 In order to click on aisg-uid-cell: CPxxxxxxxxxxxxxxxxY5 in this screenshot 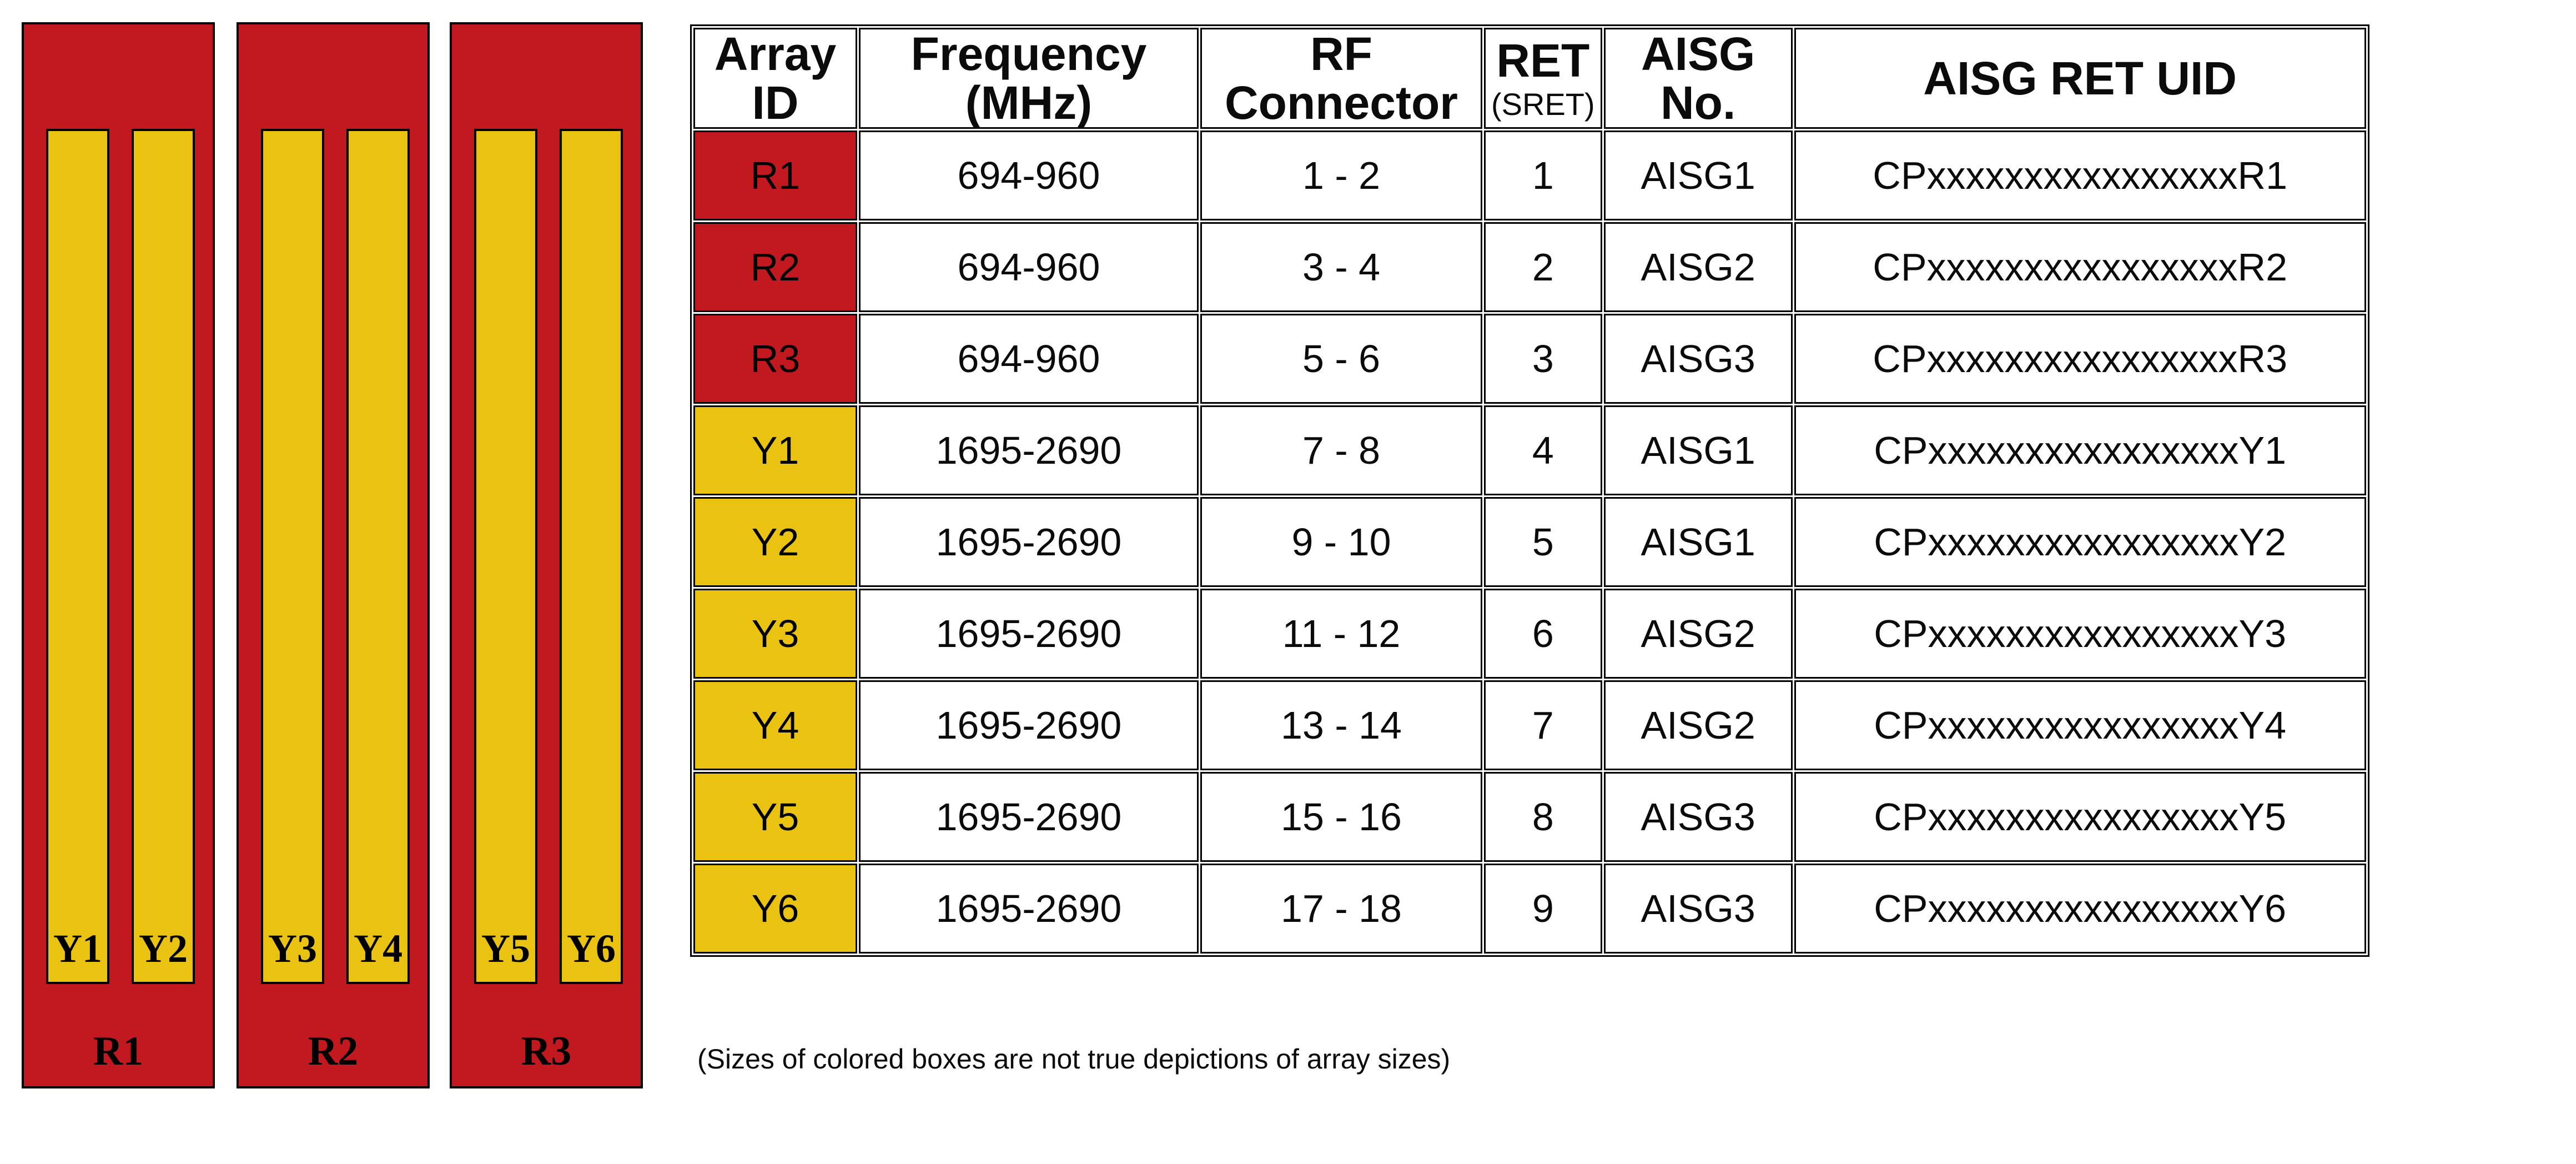, I will do `click(2080, 817)`.